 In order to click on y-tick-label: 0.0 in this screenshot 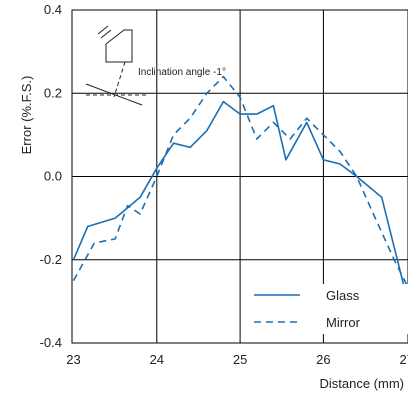, I will do `click(53, 176)`.